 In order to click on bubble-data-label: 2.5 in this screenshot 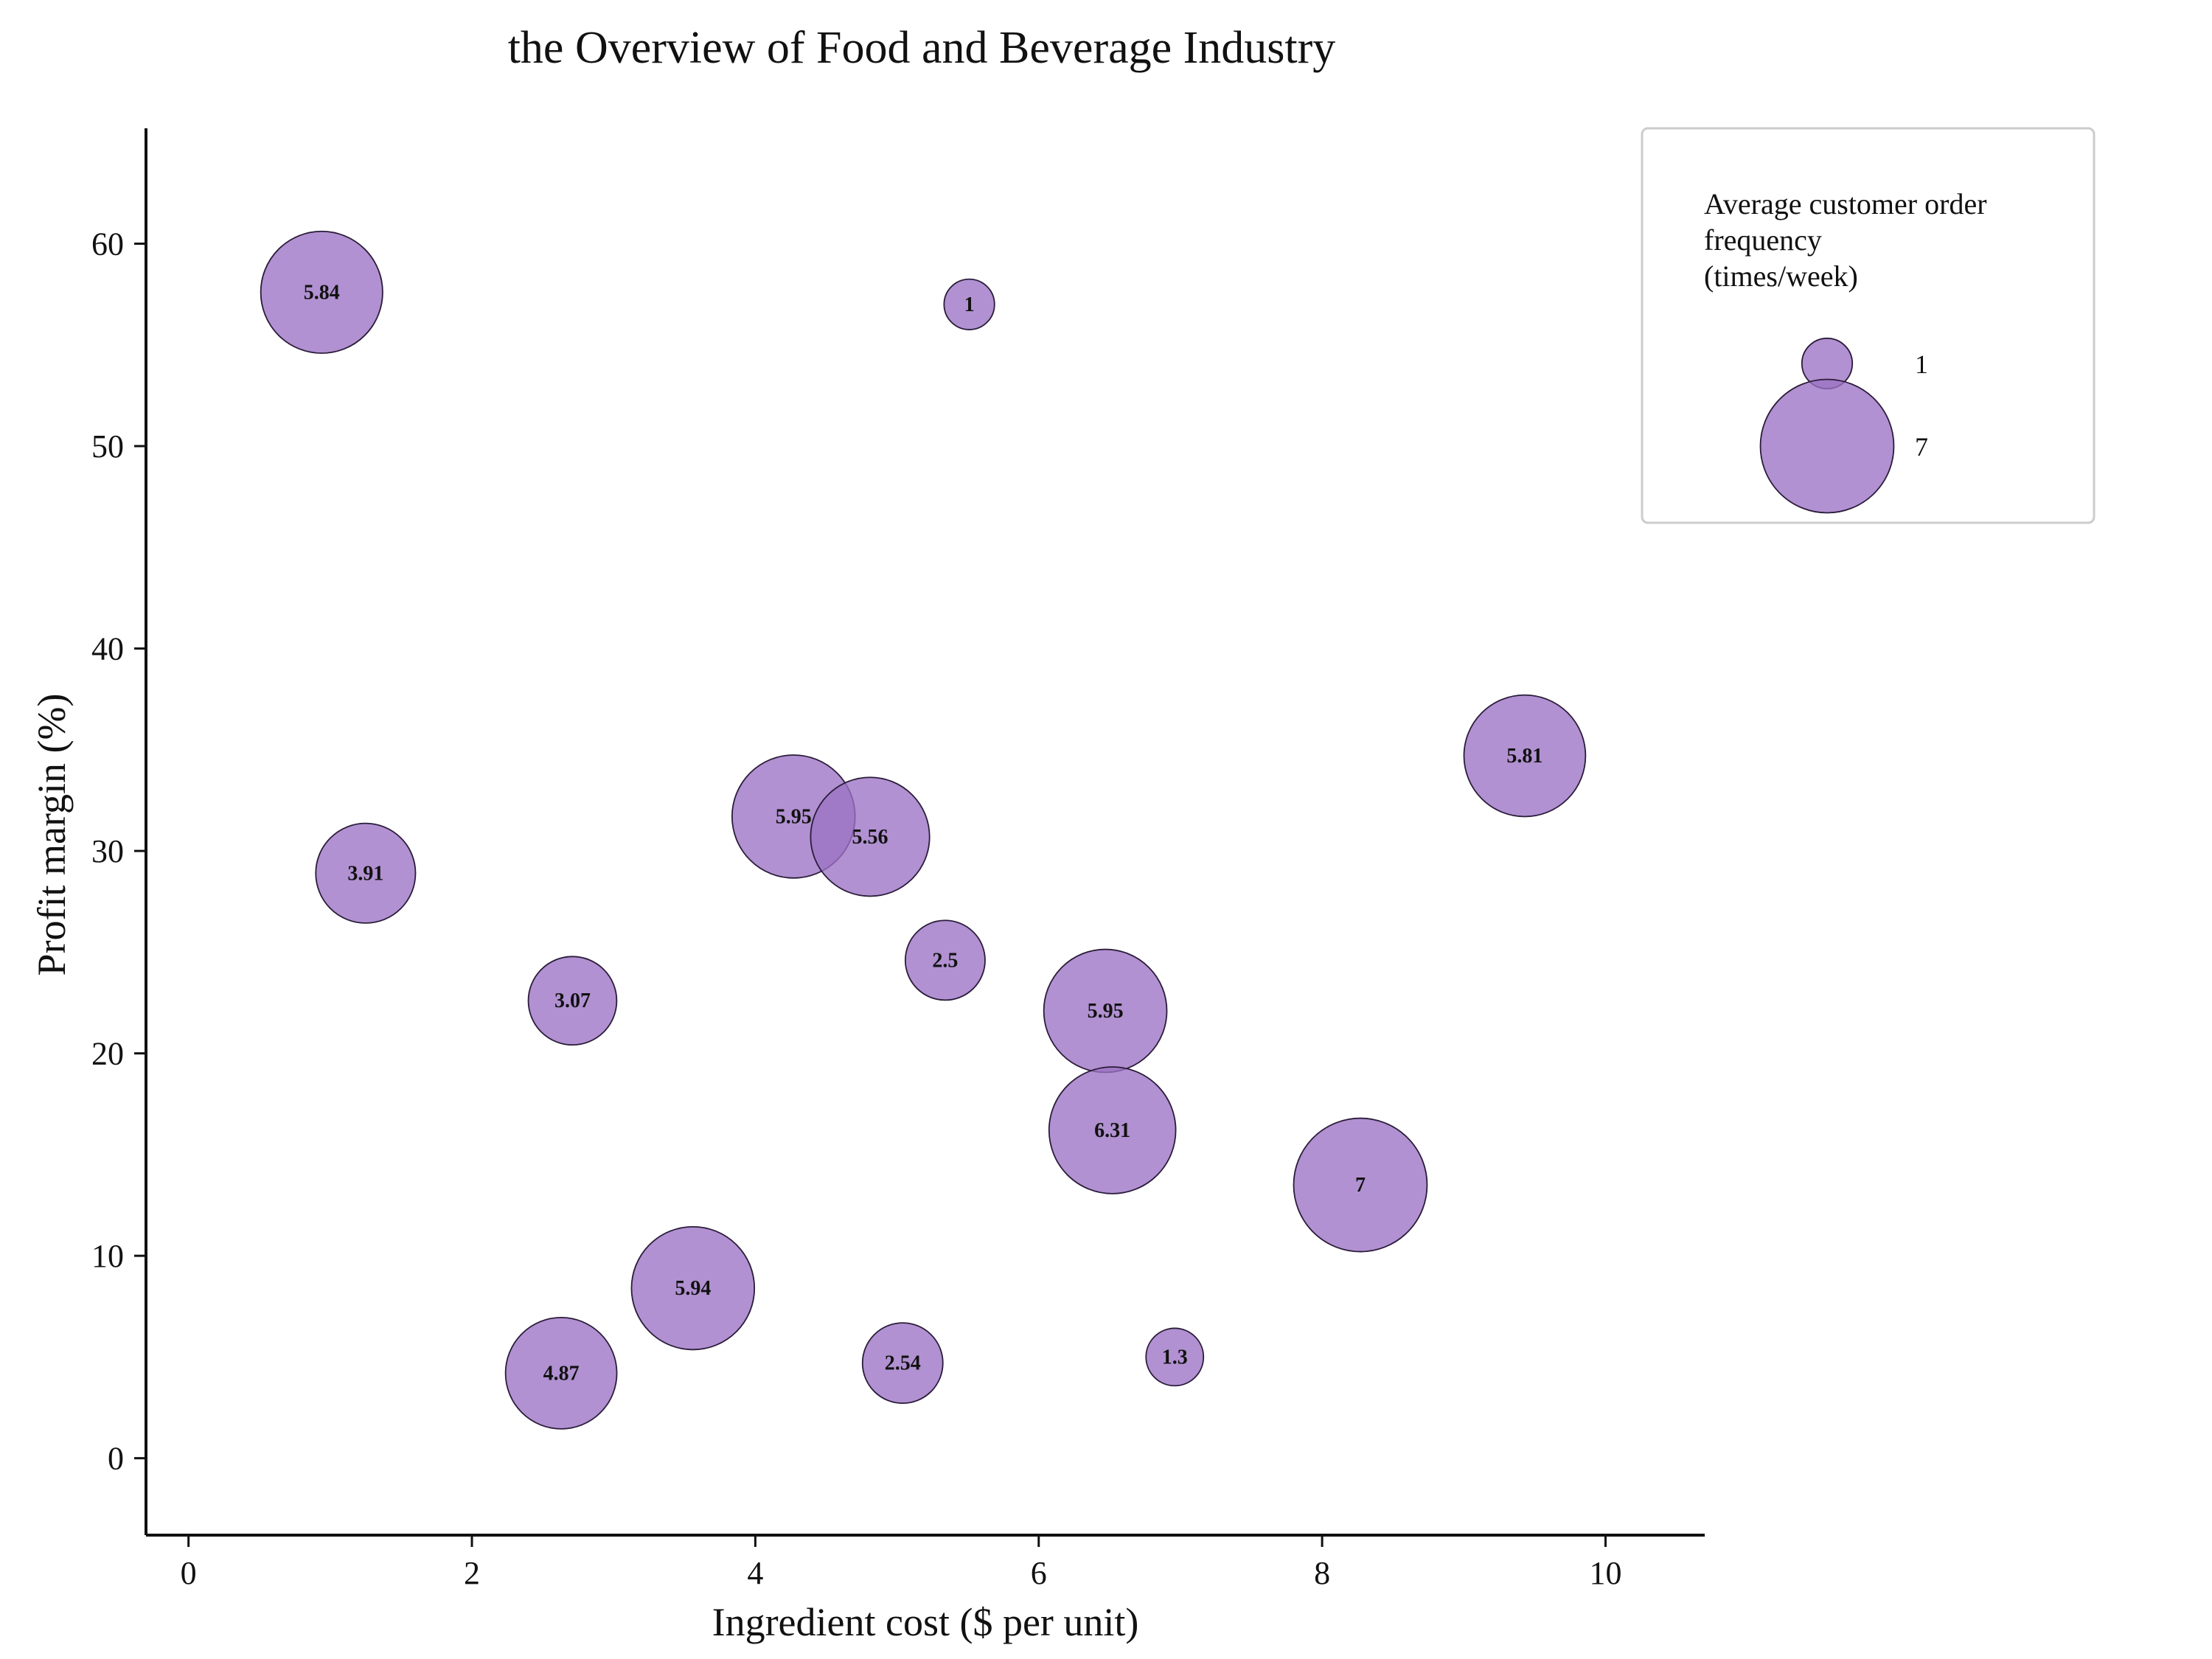, I will do `click(945, 960)`.